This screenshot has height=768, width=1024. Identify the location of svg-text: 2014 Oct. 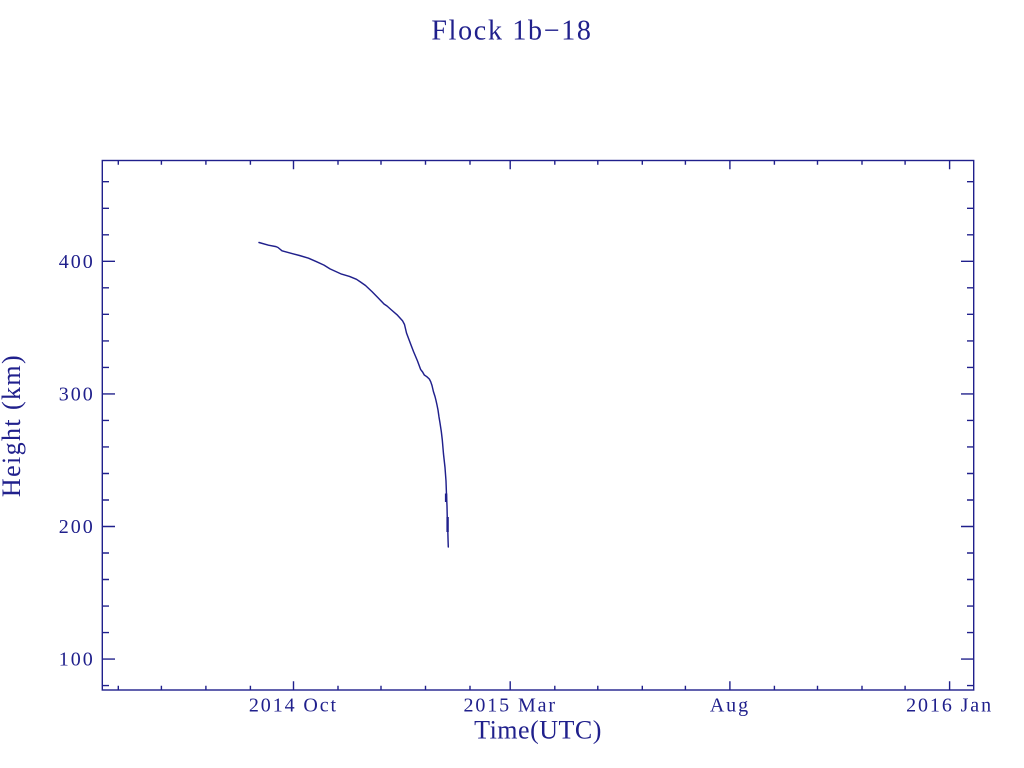
(293, 706).